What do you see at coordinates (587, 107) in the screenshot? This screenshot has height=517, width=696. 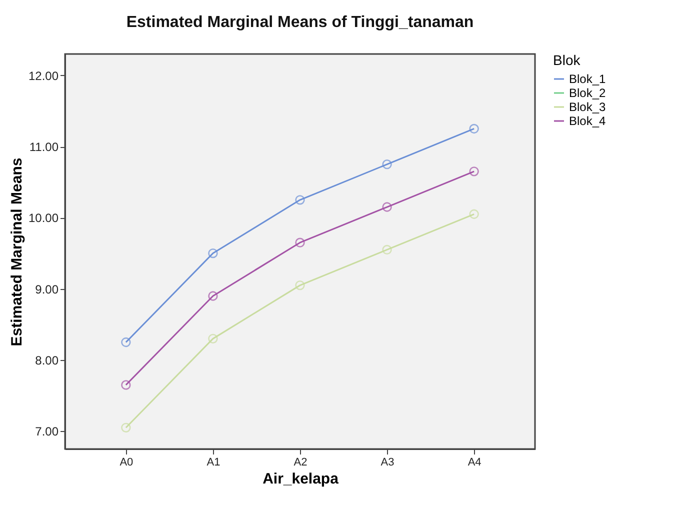 I see `legend-label: Blok_3` at bounding box center [587, 107].